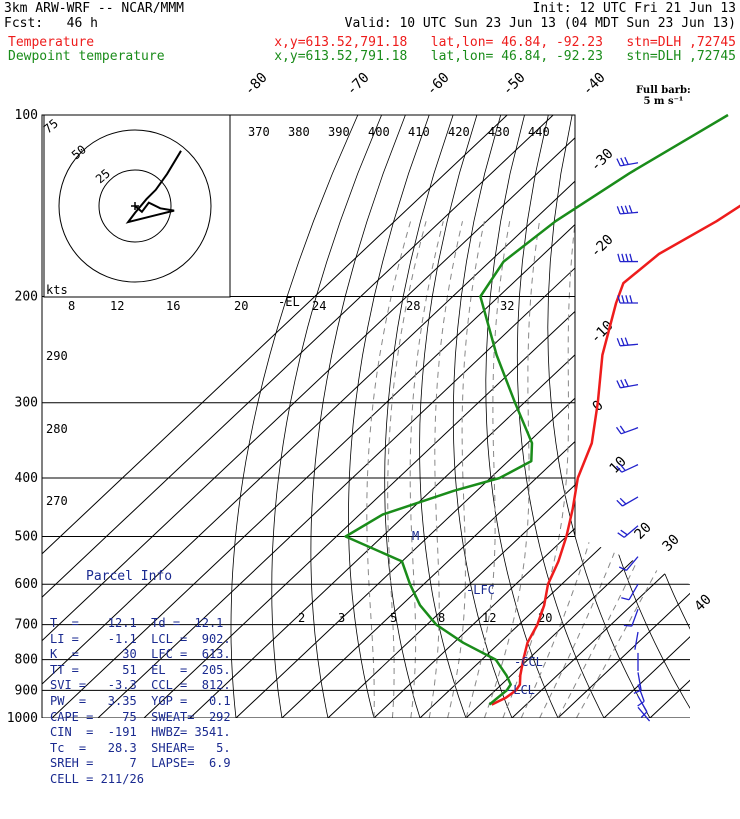  I want to click on height-label: 290, so click(57, 356).